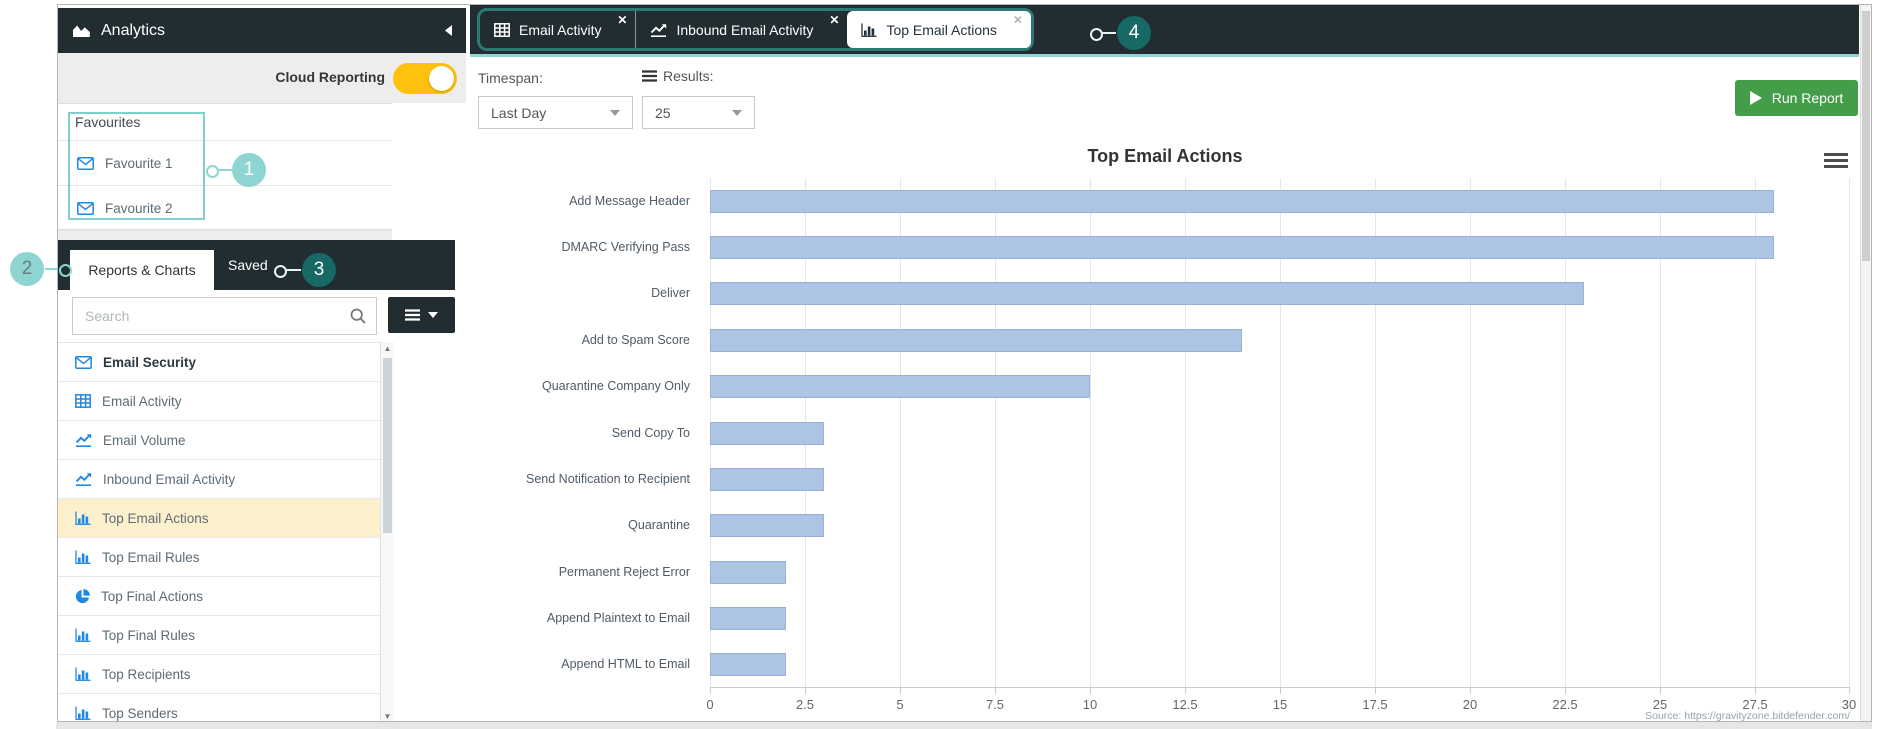 The height and width of the screenshot is (729, 1878). What do you see at coordinates (262, 78) in the screenshot?
I see `cloud-reporting-bar: Cloud Reporting` at bounding box center [262, 78].